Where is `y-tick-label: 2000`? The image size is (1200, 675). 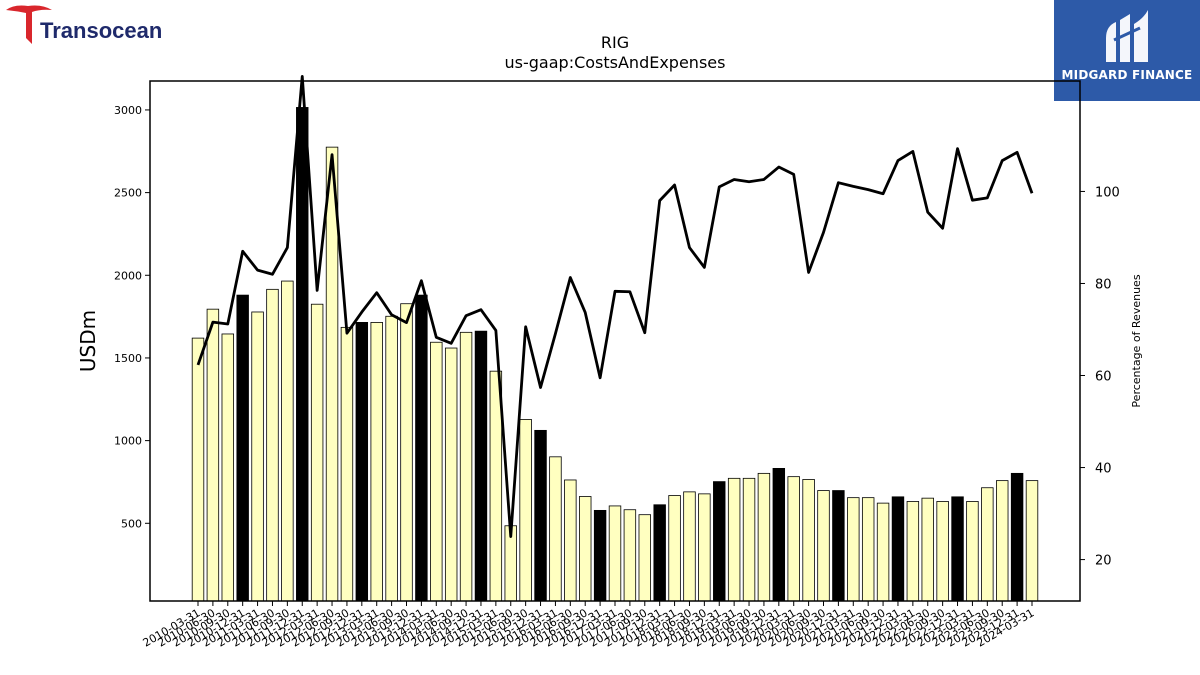
y-tick-label: 2000 is located at coordinates (128, 275).